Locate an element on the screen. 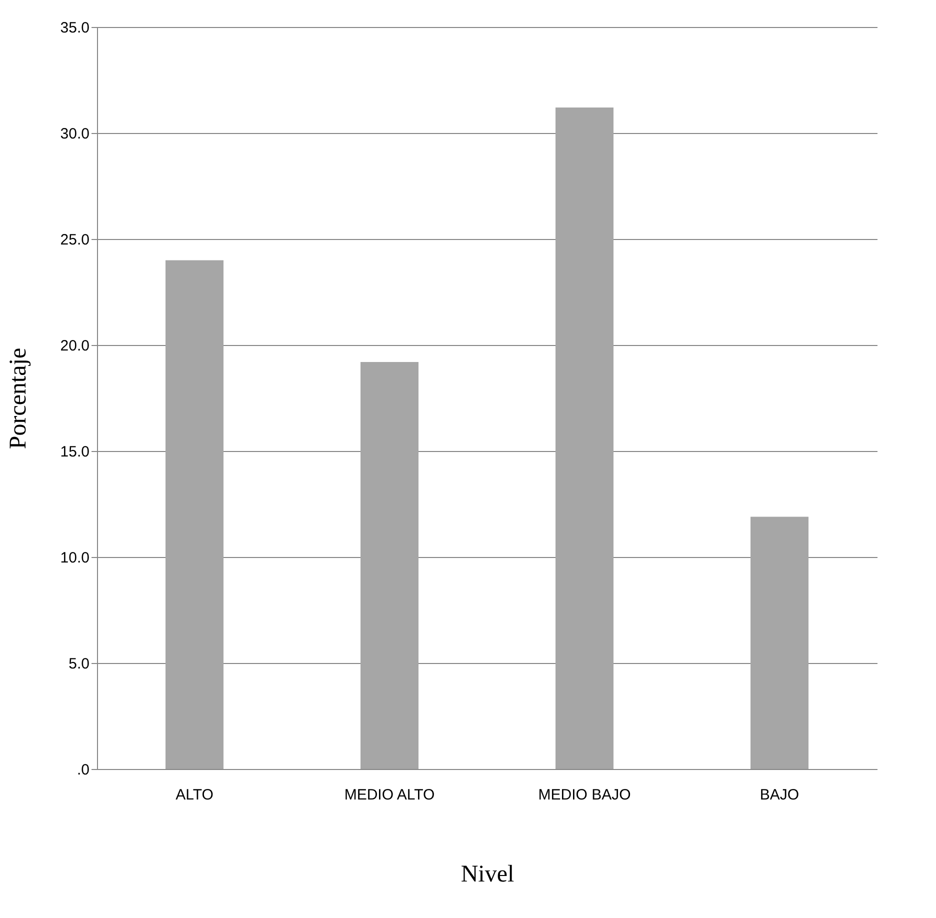 The image size is (936, 918). x-tick-label: MEDIO BAJO is located at coordinates (584, 795).